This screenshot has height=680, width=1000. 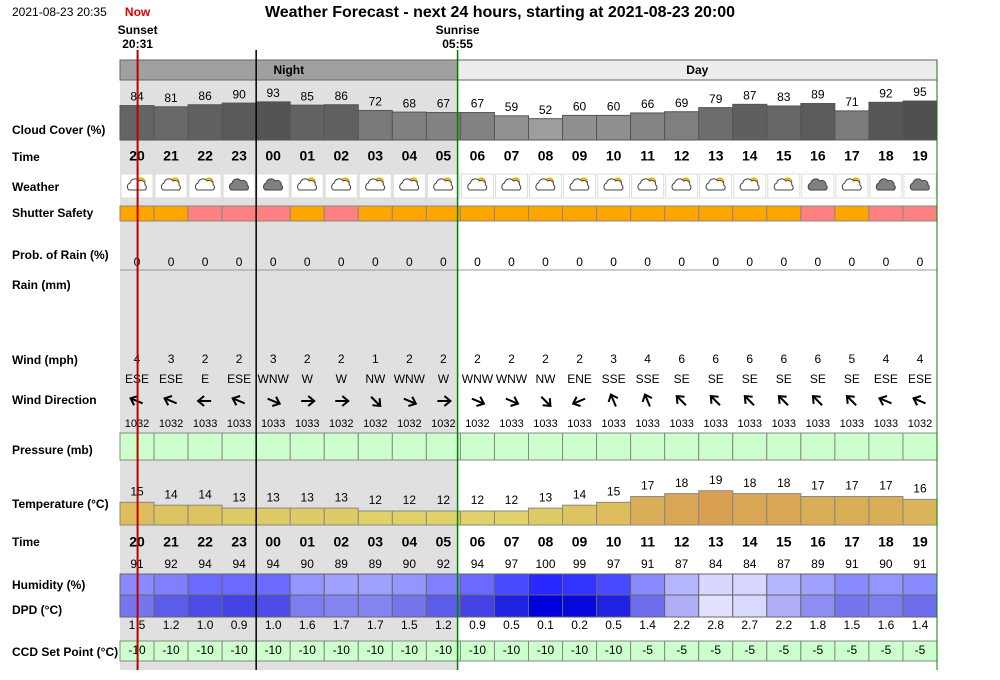 What do you see at coordinates (546, 156) in the screenshot?
I see `hour: 08` at bounding box center [546, 156].